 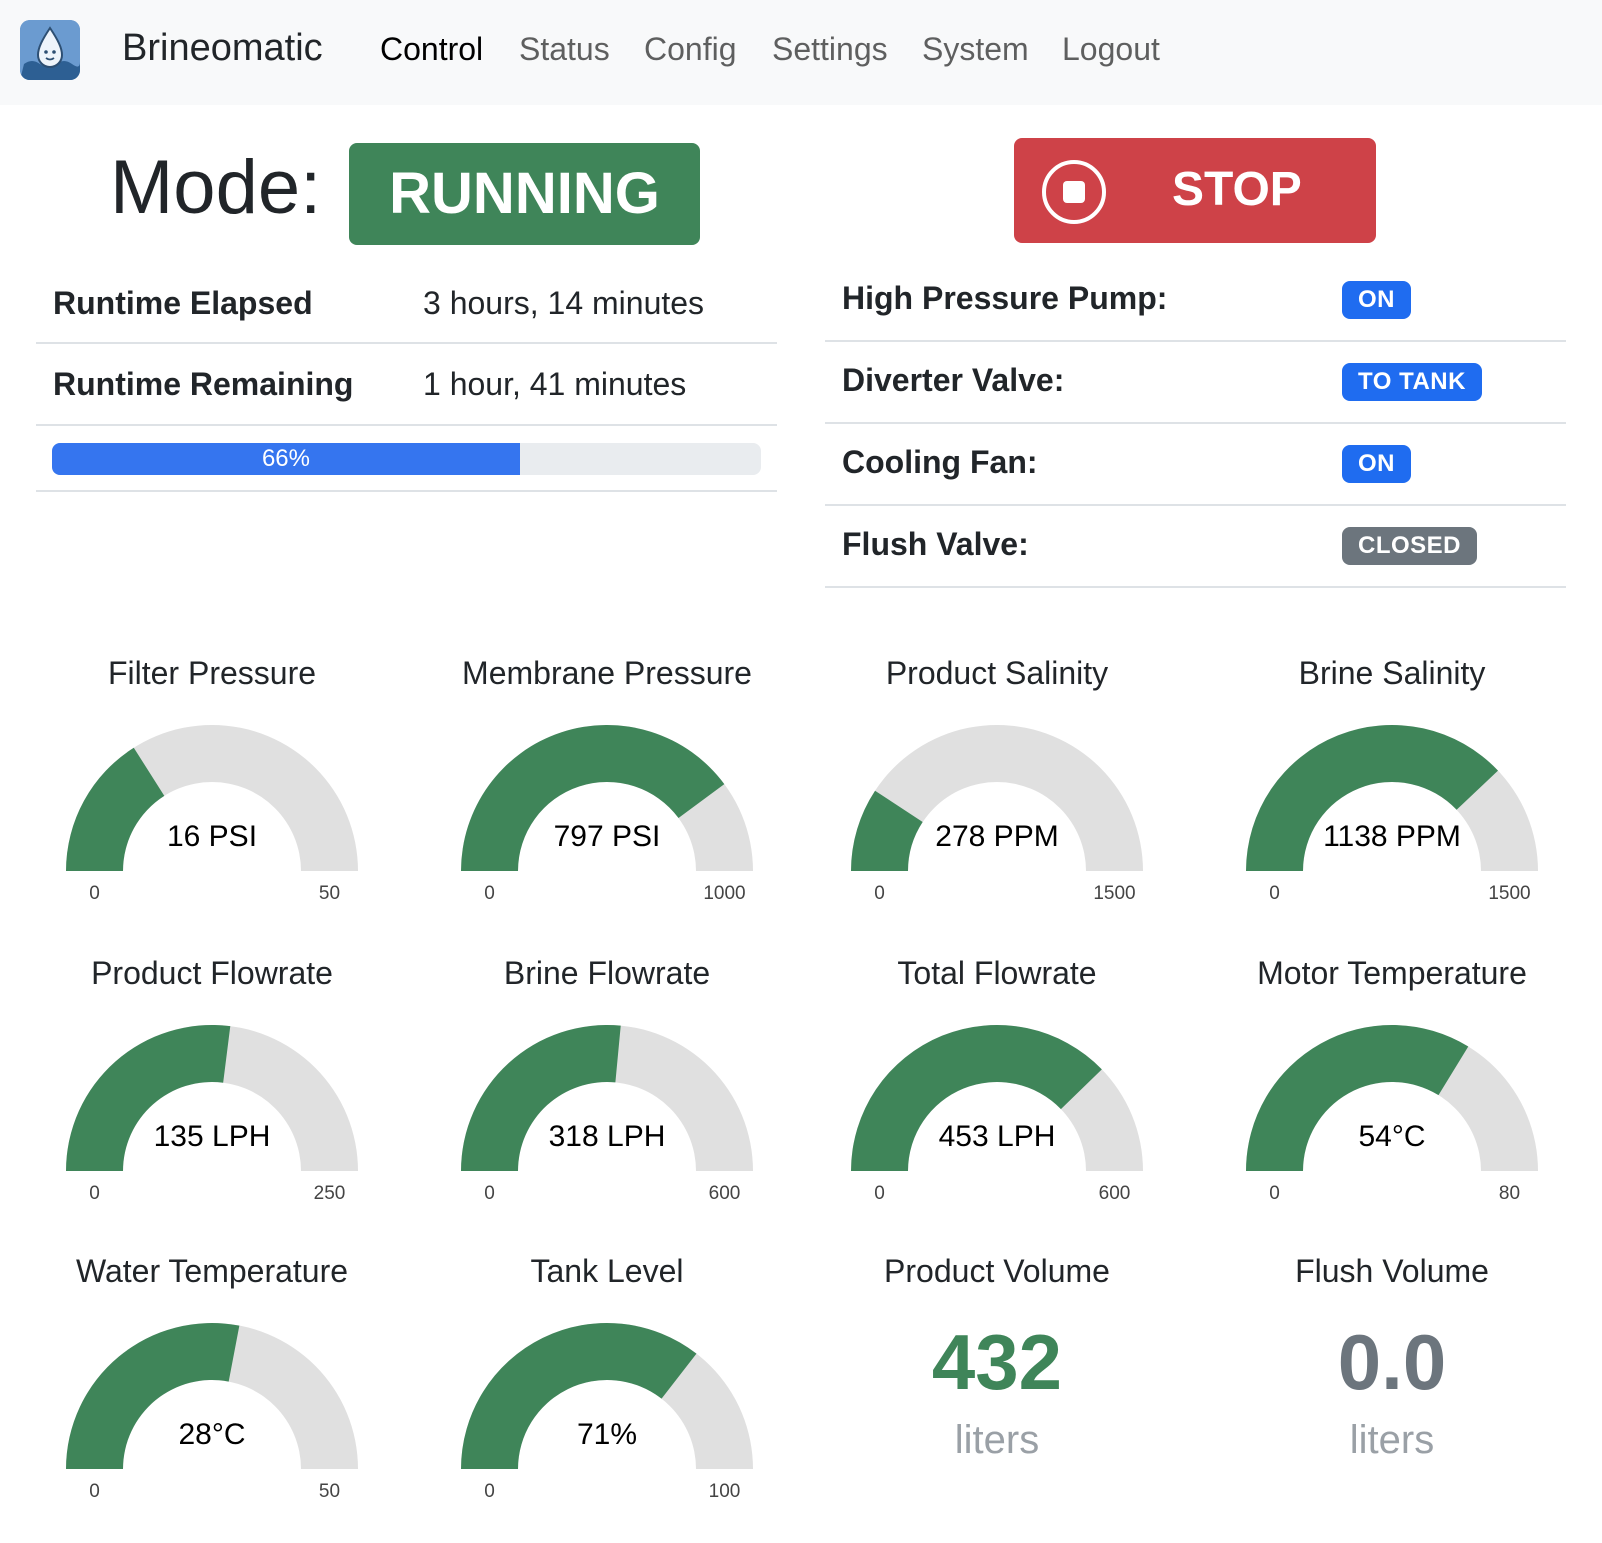 What do you see at coordinates (976, 1098) in the screenshot?
I see `total-flowrate-gauge-fill` at bounding box center [976, 1098].